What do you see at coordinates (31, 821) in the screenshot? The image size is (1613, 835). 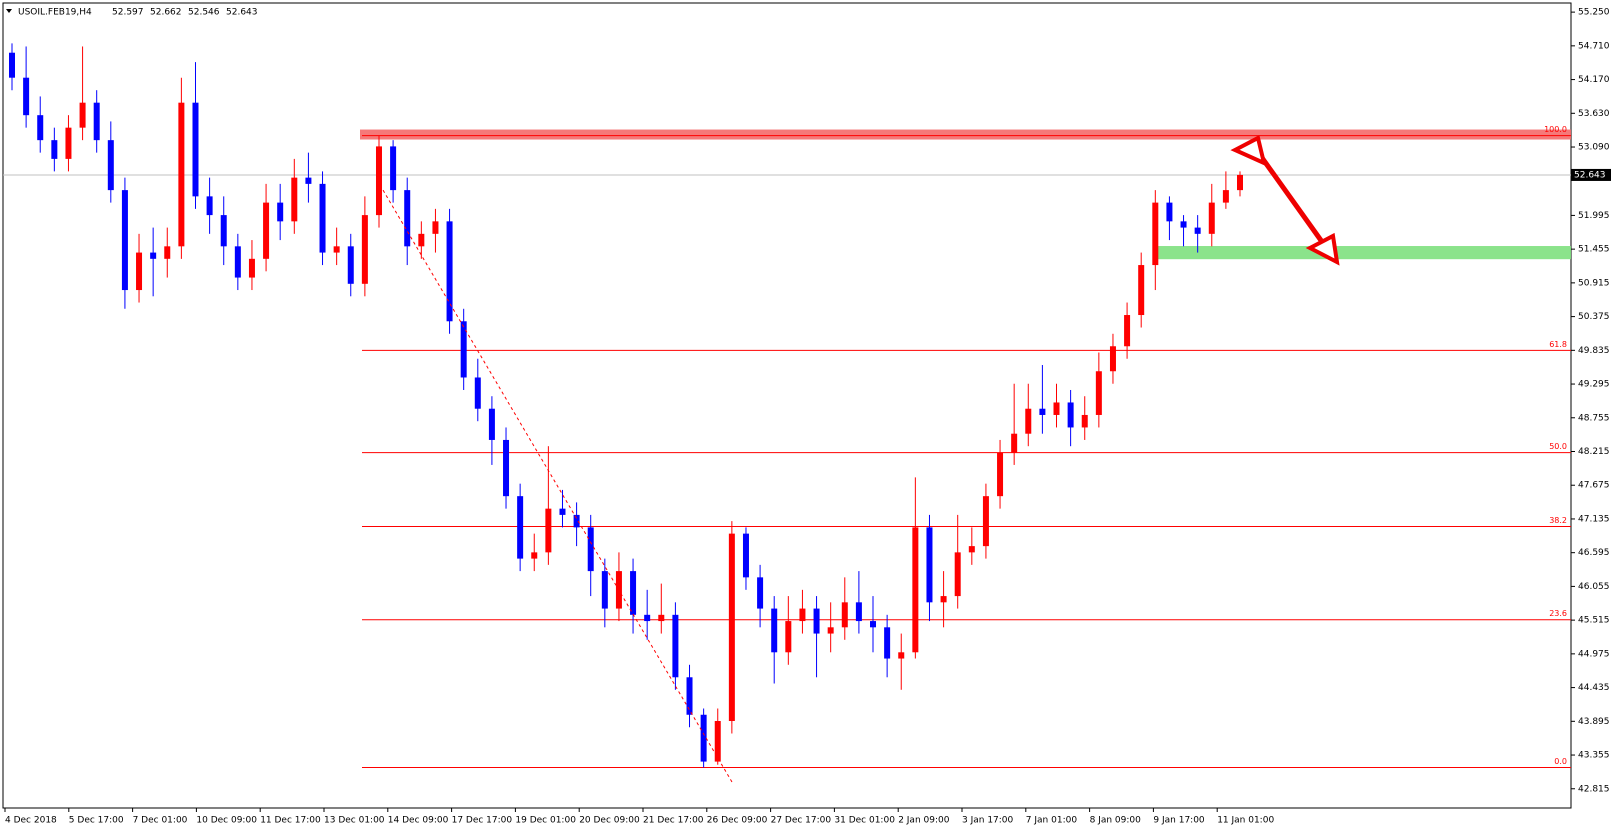 I see `x-tick-label: 4 Dec 2018` at bounding box center [31, 821].